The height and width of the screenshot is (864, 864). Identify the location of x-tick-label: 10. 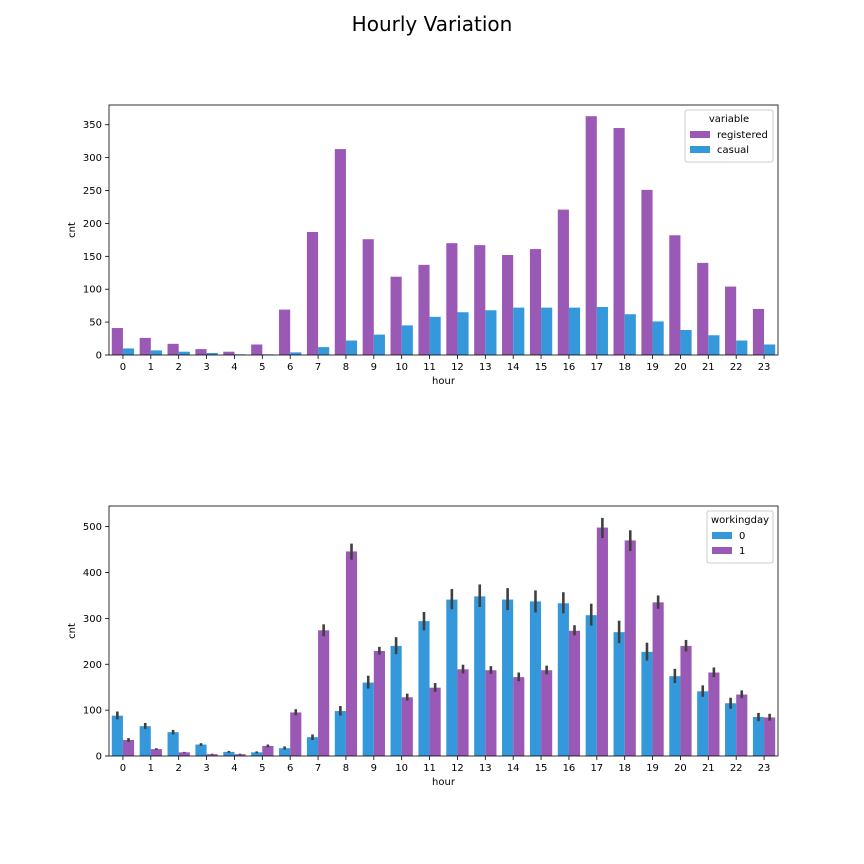
(401, 367).